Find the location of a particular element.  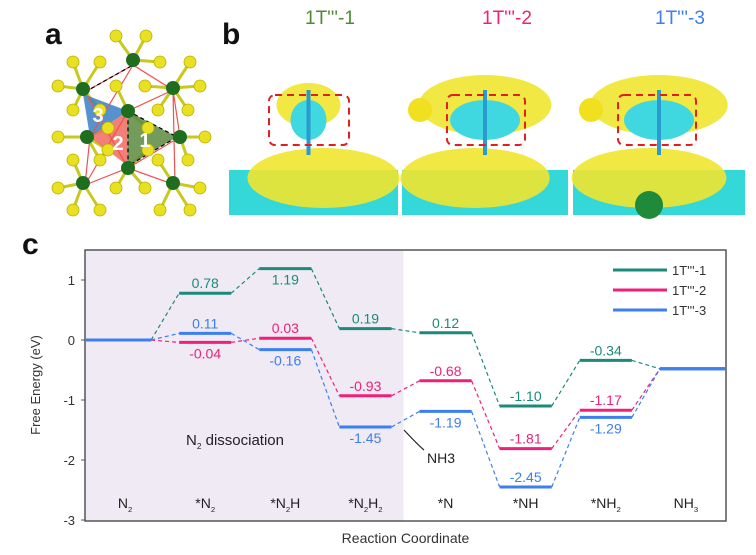

panel-b-title-3: 1T'''-3 is located at coordinates (680, 18).